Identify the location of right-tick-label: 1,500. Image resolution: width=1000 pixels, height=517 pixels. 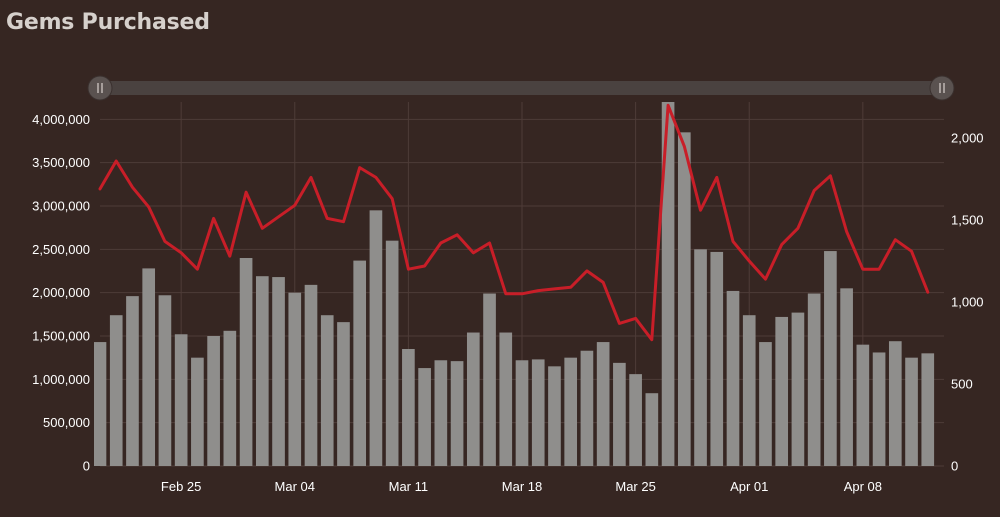
(967, 220).